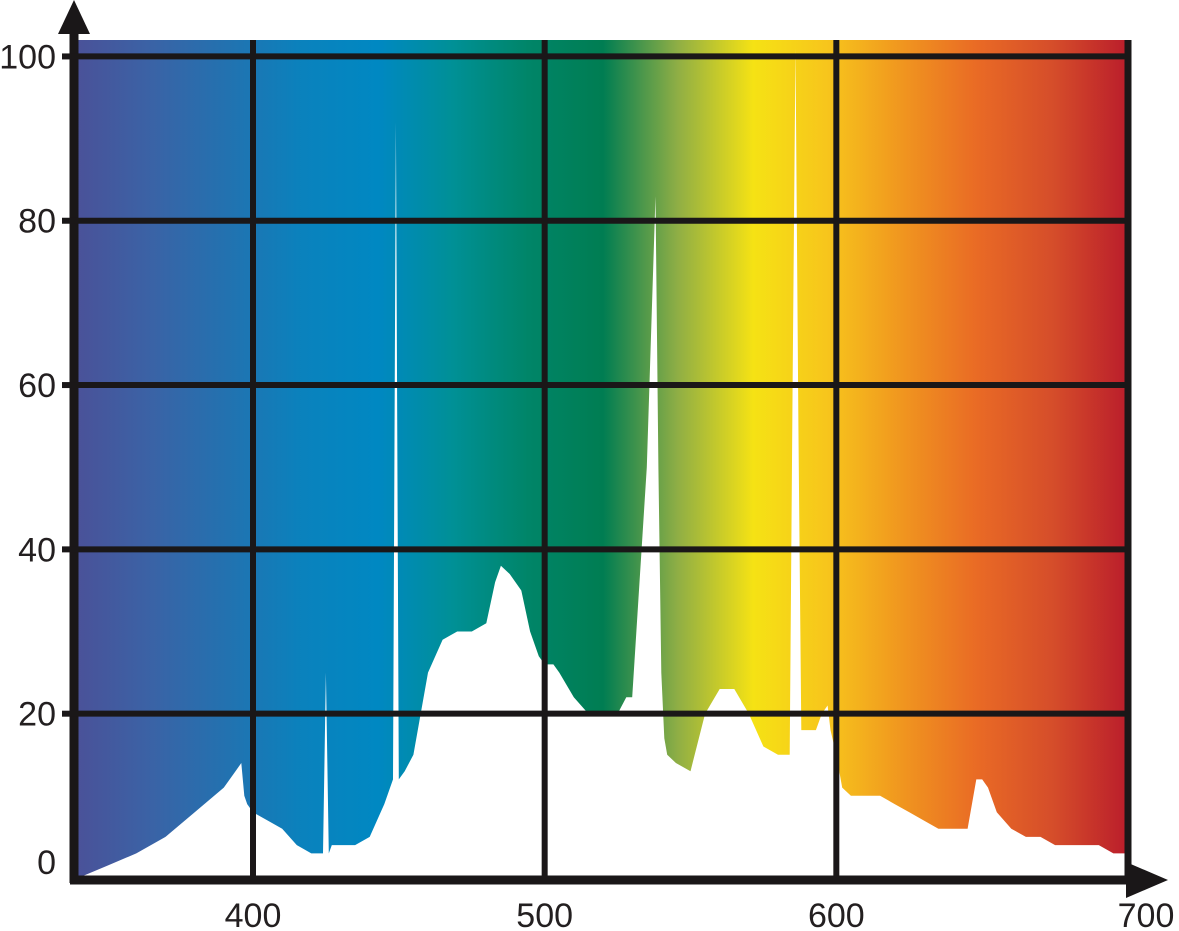 The height and width of the screenshot is (931, 1179). What do you see at coordinates (74, 17) in the screenshot?
I see `y-axis-arrow-icon` at bounding box center [74, 17].